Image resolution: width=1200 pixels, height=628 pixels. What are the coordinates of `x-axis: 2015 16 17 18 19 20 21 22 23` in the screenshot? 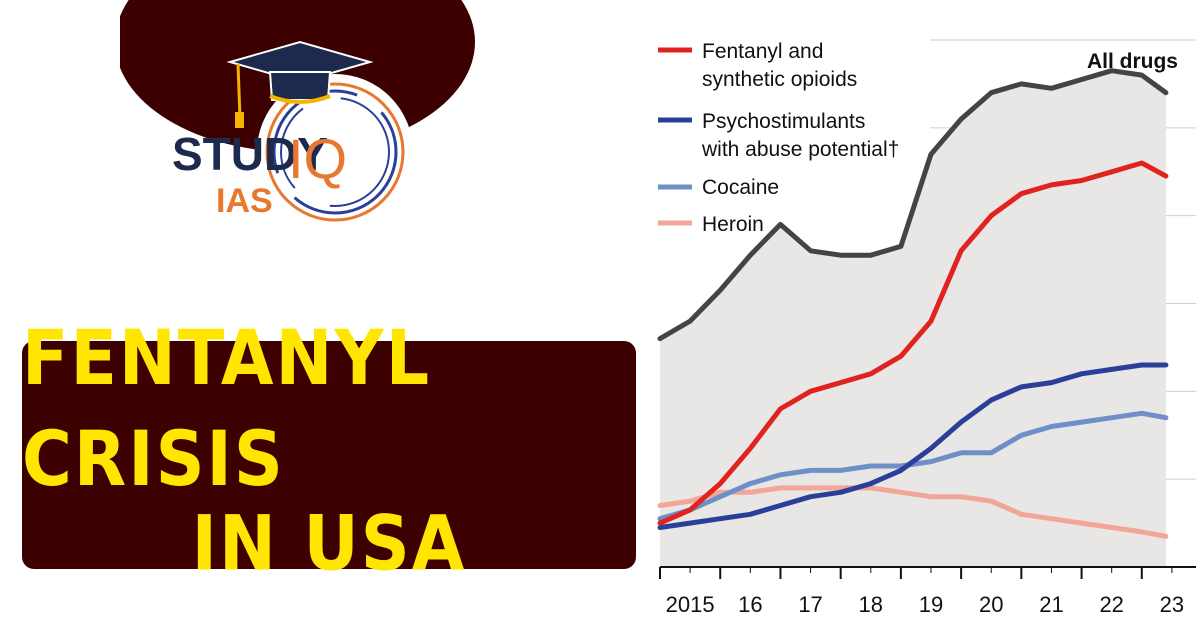 It's located at (927, 591).